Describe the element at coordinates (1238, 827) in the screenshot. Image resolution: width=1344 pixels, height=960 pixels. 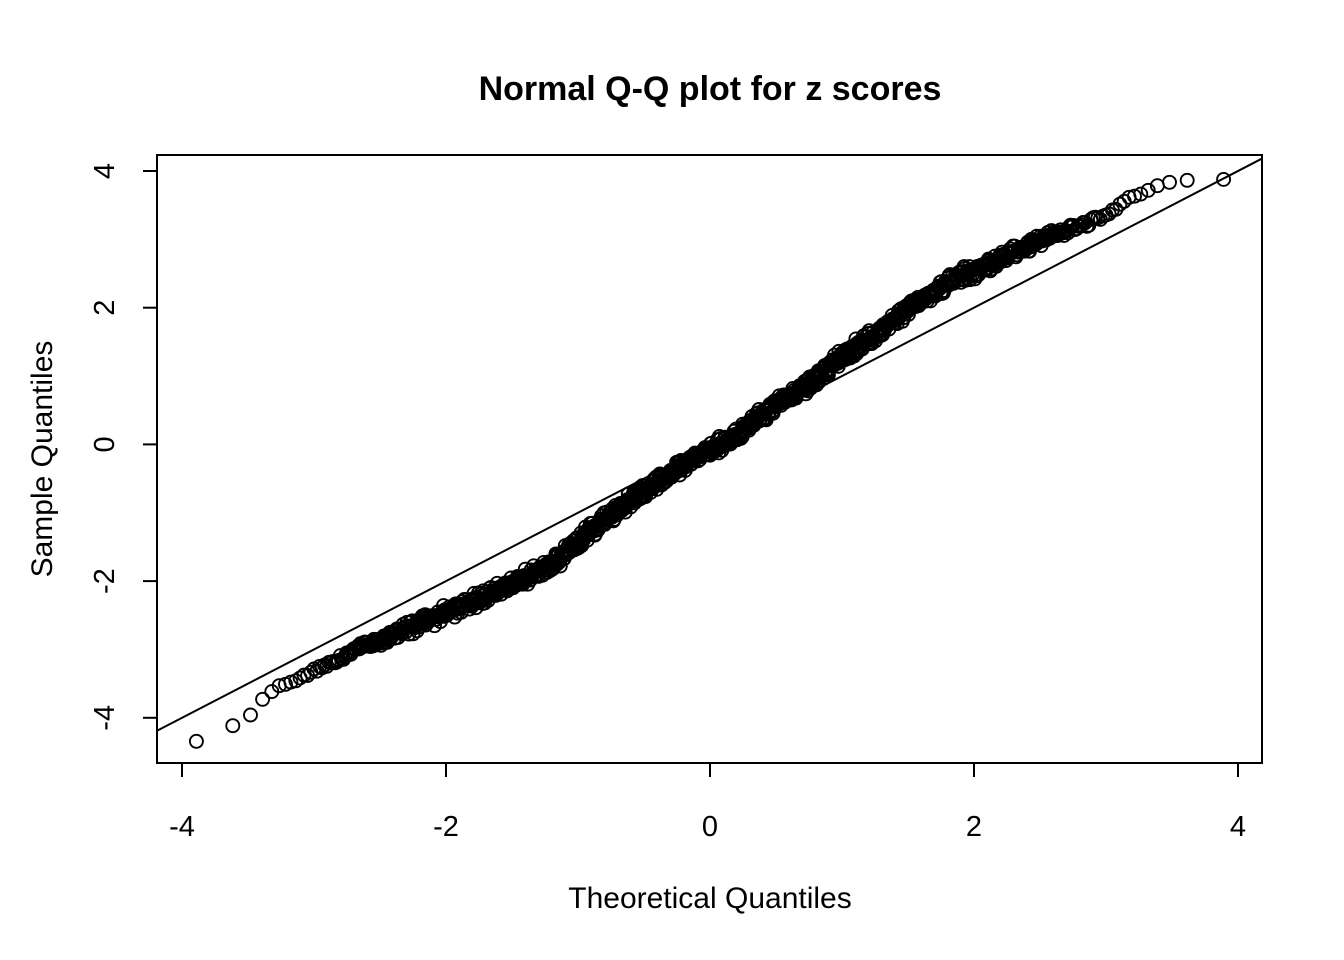
I see `x-tick-label: 4` at that location.